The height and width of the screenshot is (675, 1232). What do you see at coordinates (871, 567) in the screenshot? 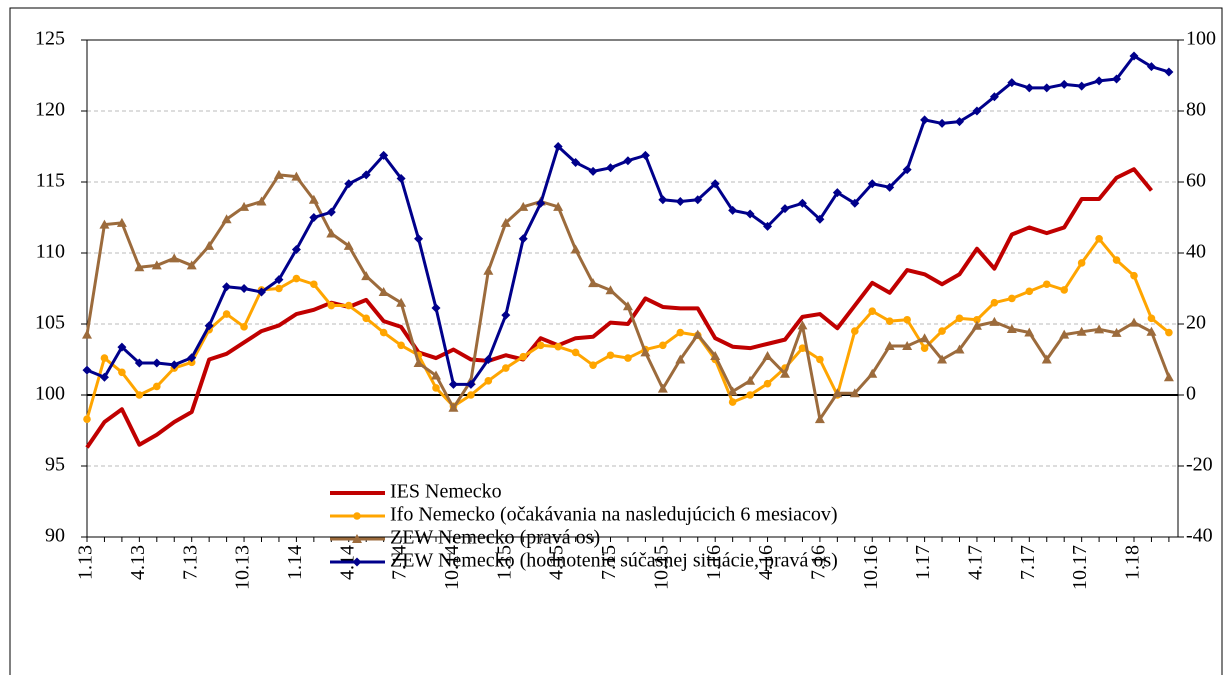
I see `x-tick-label: 10.16` at bounding box center [871, 567].